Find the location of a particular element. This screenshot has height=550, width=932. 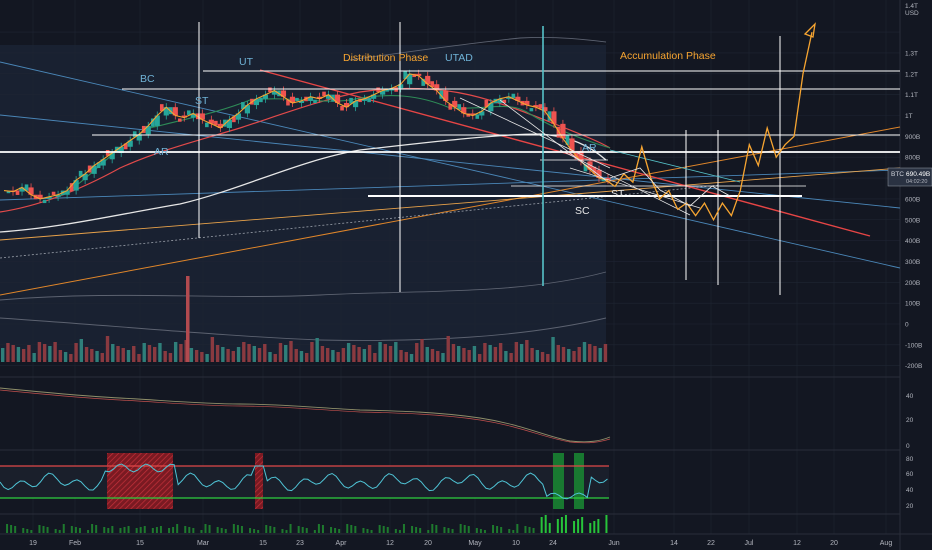

label-ar-right: AR is located at coordinates (589, 148).